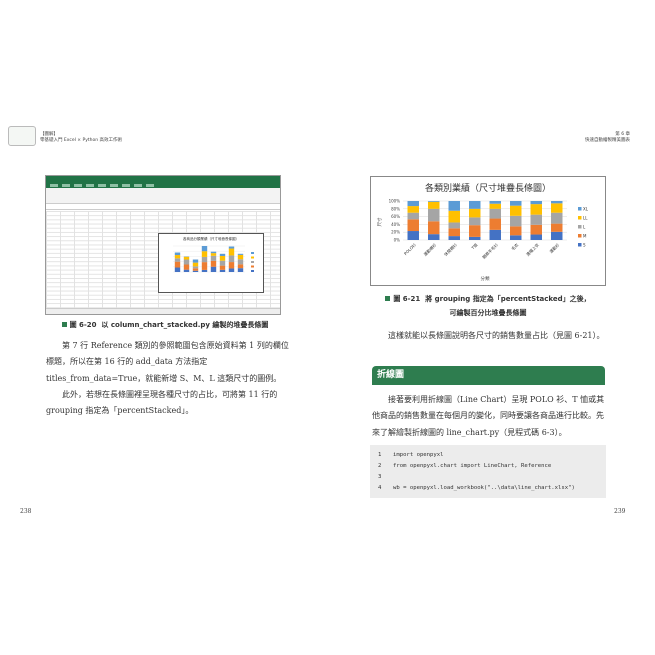 The height and width of the screenshot is (655, 655). Describe the element at coordinates (532, 249) in the screenshot. I see `x-tick-label: 連帽上衣` at that location.